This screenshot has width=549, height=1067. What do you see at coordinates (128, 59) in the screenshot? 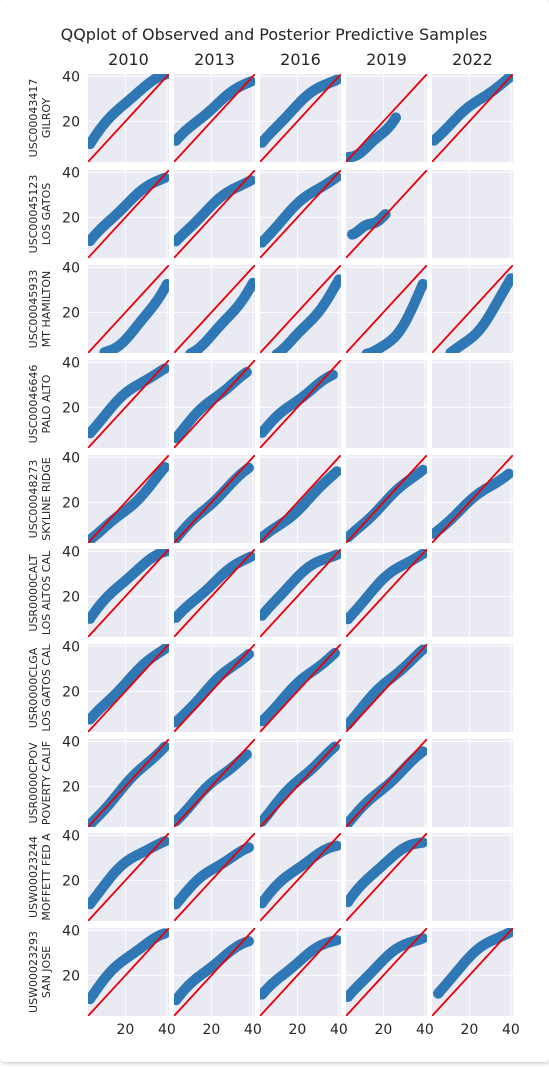
I see `column-title: 2010` at bounding box center [128, 59].